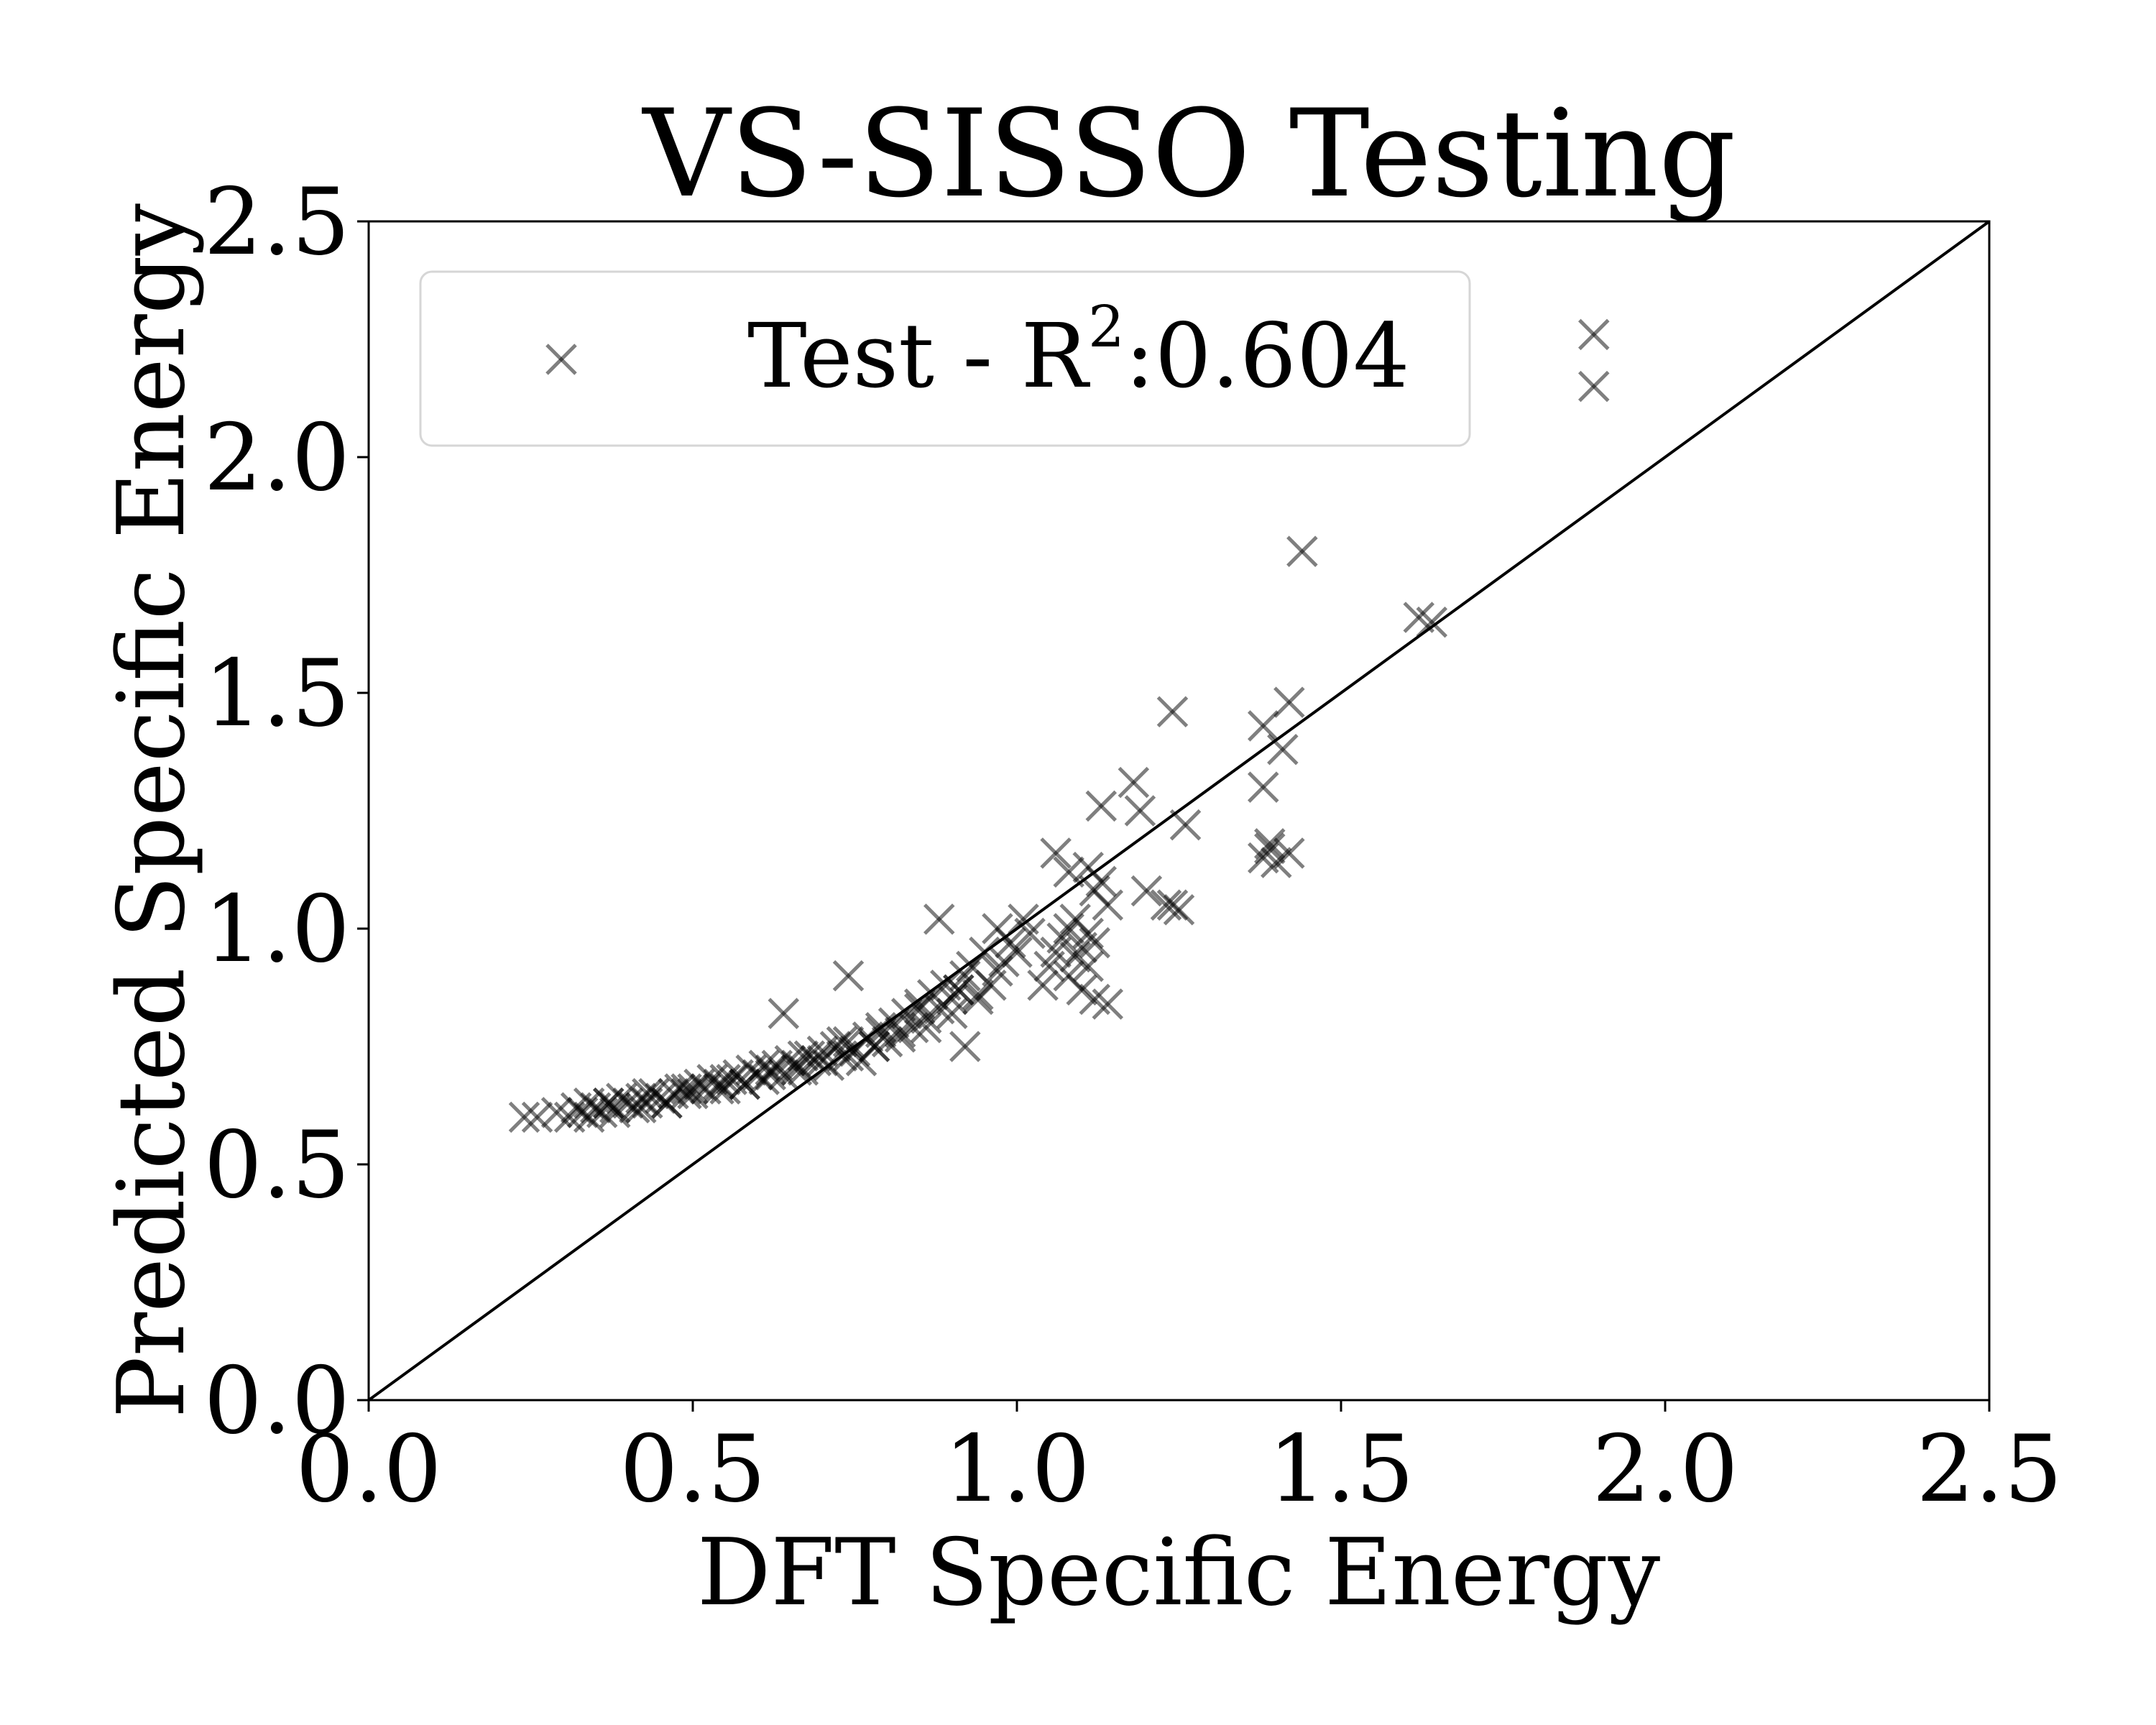 The width and height of the screenshot is (2156, 1725). Describe the element at coordinates (1267, 356) in the screenshot. I see `legend-label-suffix: :0.604` at that location.